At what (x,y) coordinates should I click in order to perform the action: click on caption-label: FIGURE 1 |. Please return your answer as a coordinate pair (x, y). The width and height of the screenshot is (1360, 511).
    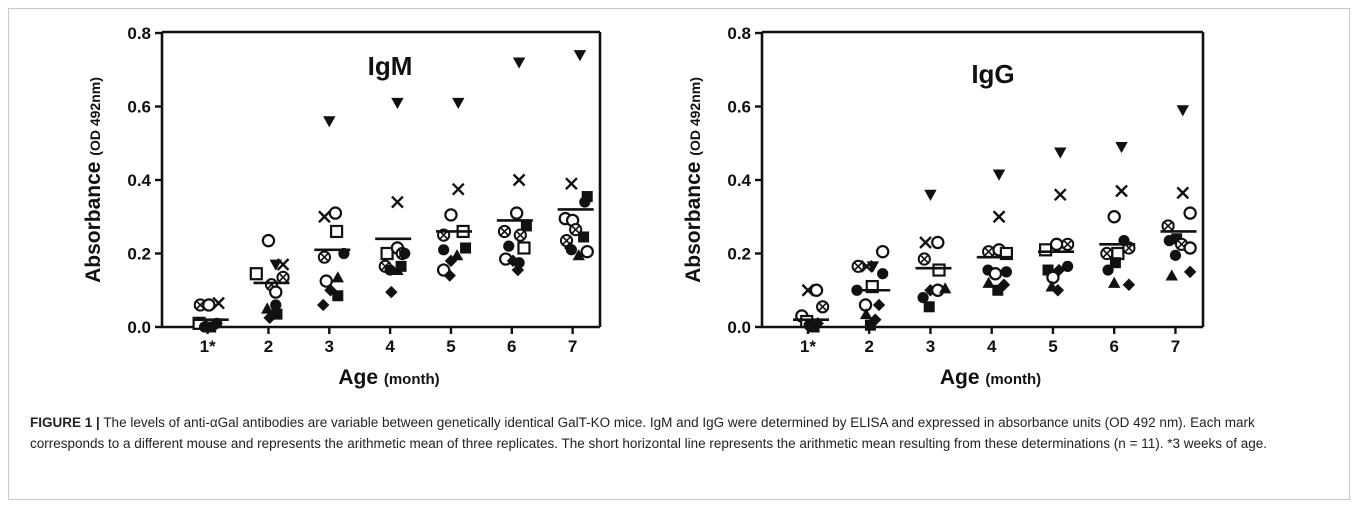
    Looking at the image, I should click on (65, 422).